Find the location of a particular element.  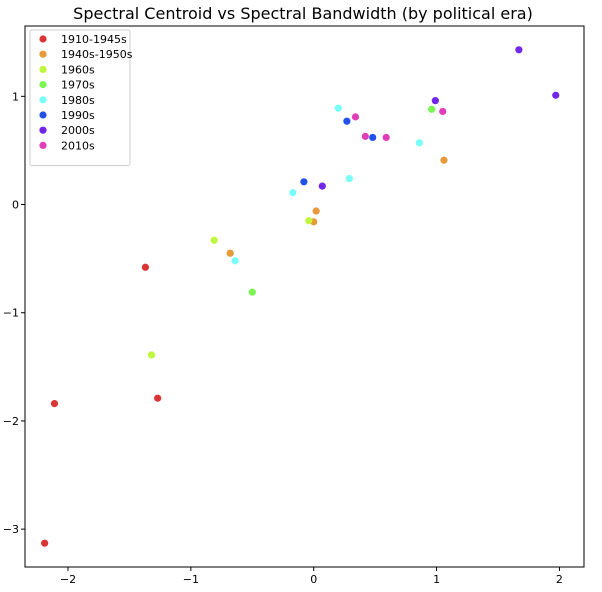

y-axis: −3 −2 −1 0 1 is located at coordinates (14, 313).